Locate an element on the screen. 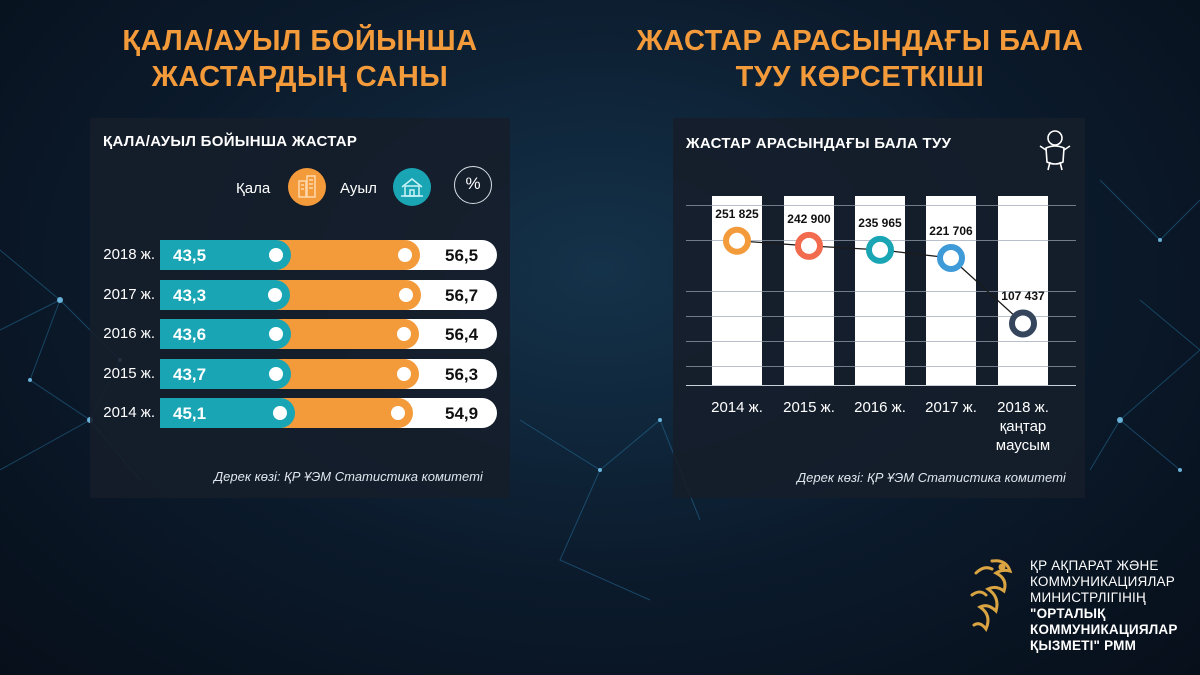  logo-line-4: "ОРТАЛЫҚ is located at coordinates (1068, 613).